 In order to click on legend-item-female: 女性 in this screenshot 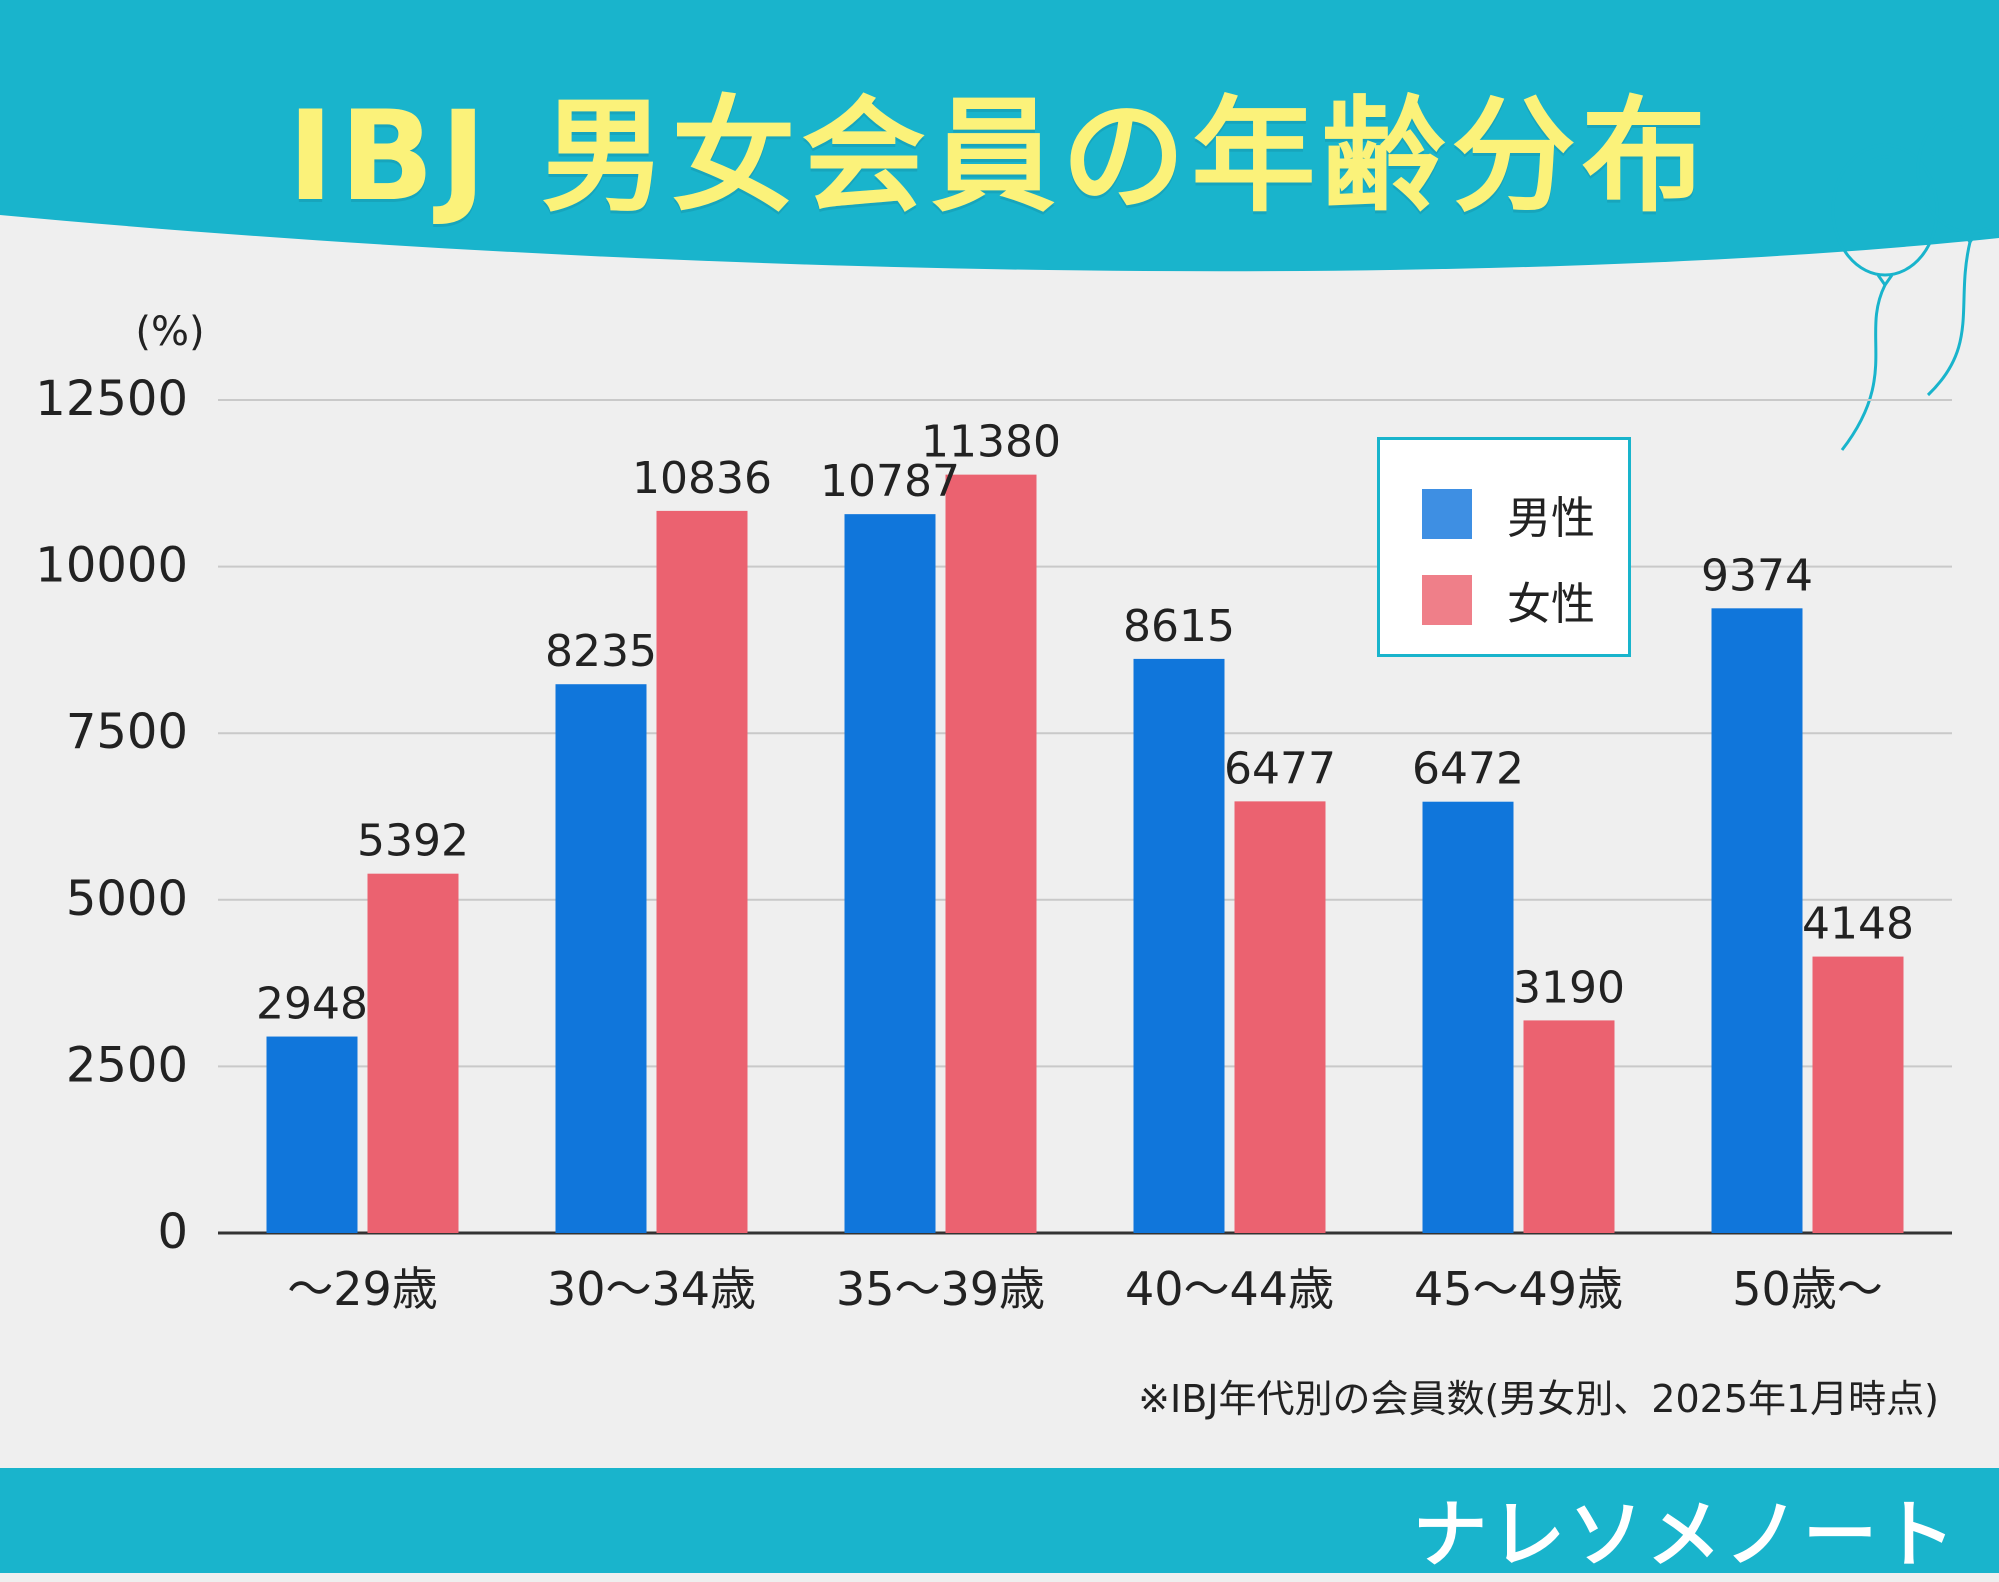, I will do `click(1508, 600)`.